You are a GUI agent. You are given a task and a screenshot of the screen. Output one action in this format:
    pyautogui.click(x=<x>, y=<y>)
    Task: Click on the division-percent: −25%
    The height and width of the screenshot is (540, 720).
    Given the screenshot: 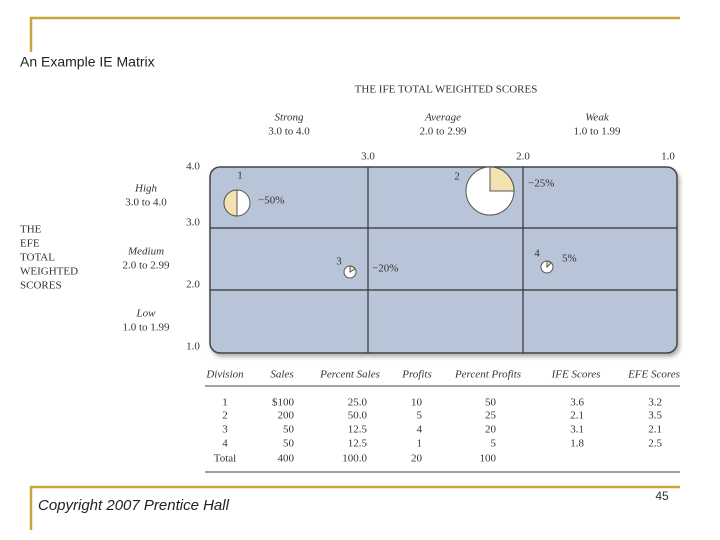 What is the action you would take?
    pyautogui.click(x=541, y=184)
    